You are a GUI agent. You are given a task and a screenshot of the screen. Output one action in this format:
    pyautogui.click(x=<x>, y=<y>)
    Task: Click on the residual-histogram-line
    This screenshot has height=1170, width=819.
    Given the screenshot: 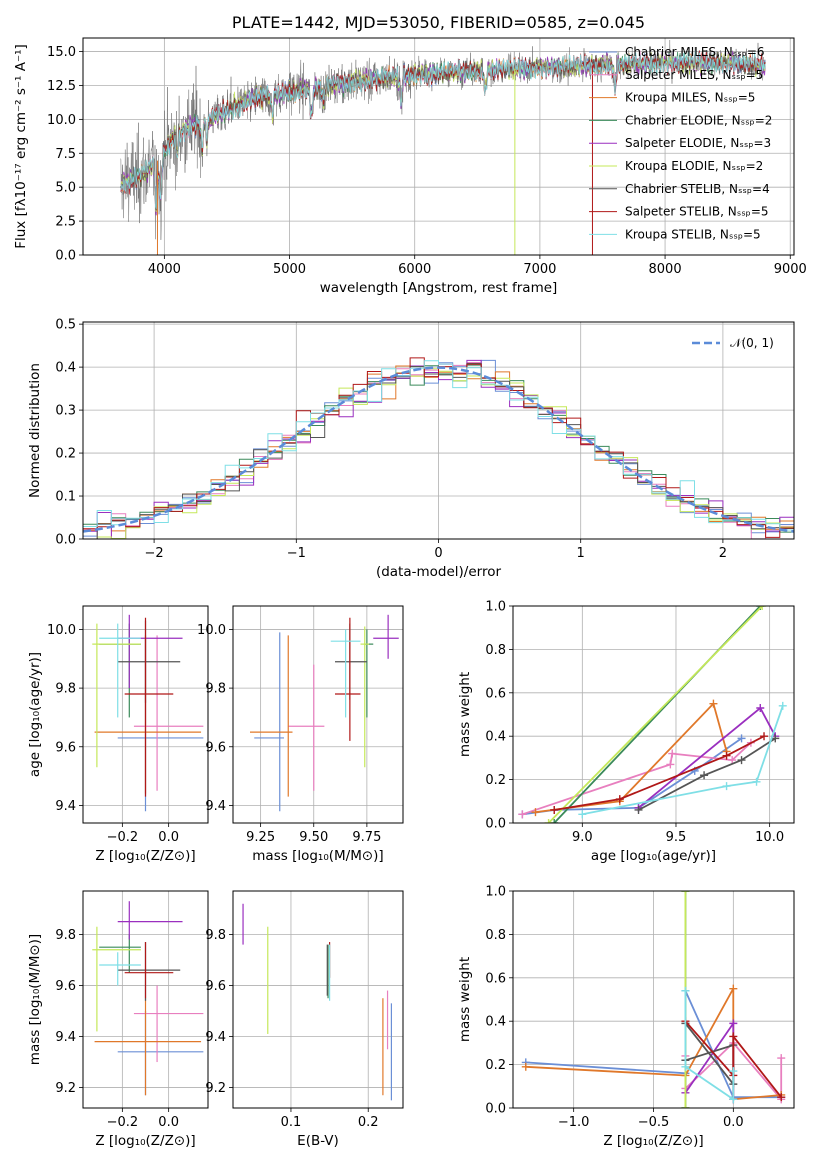 What is the action you would take?
    pyautogui.click(x=438, y=445)
    